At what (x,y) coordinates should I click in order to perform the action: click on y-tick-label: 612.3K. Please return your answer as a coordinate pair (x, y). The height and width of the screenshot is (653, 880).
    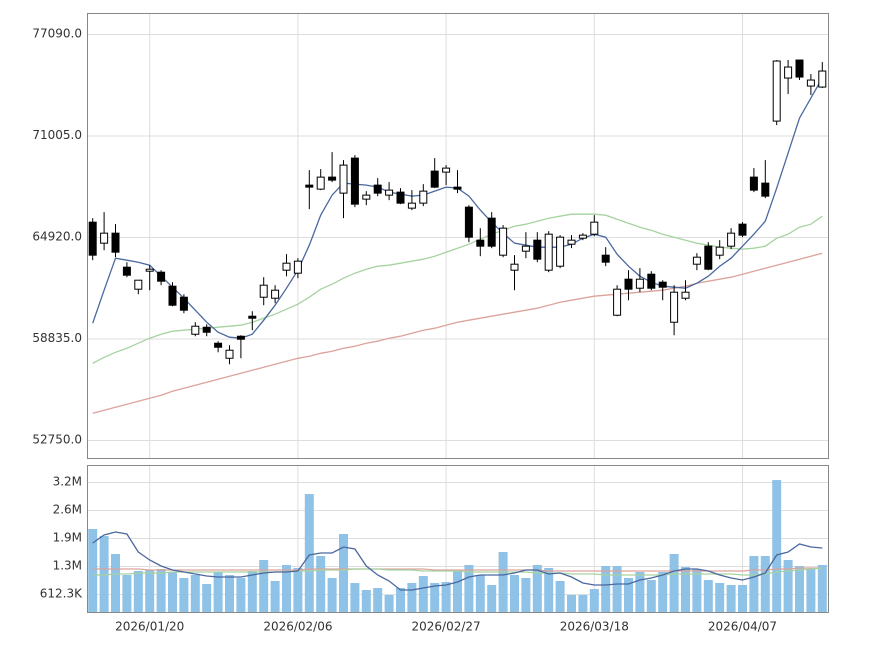
    Looking at the image, I should click on (61, 594).